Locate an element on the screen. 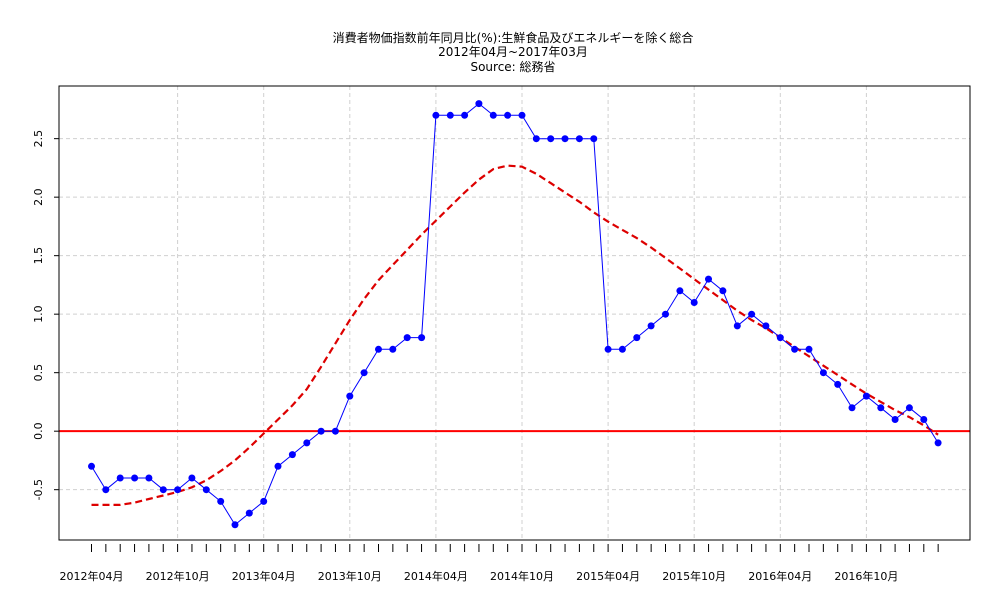 This screenshot has height=600, width=1000. y-tick-label: 1.0 is located at coordinates (38, 314).